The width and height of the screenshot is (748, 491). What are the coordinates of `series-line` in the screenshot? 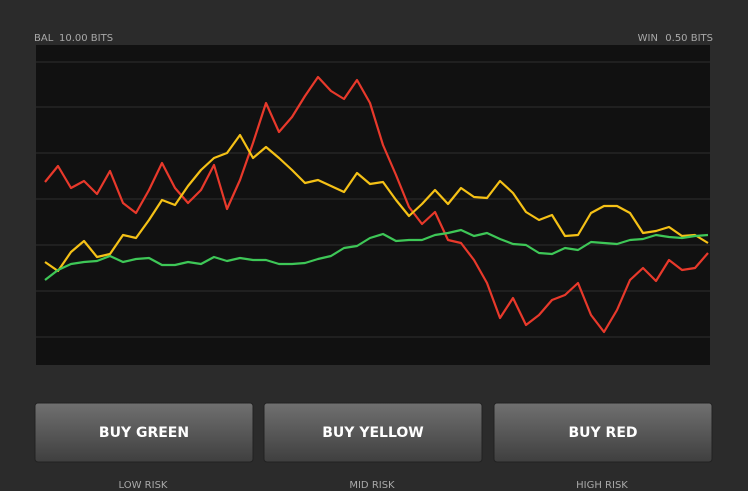 It's located at (376, 254).